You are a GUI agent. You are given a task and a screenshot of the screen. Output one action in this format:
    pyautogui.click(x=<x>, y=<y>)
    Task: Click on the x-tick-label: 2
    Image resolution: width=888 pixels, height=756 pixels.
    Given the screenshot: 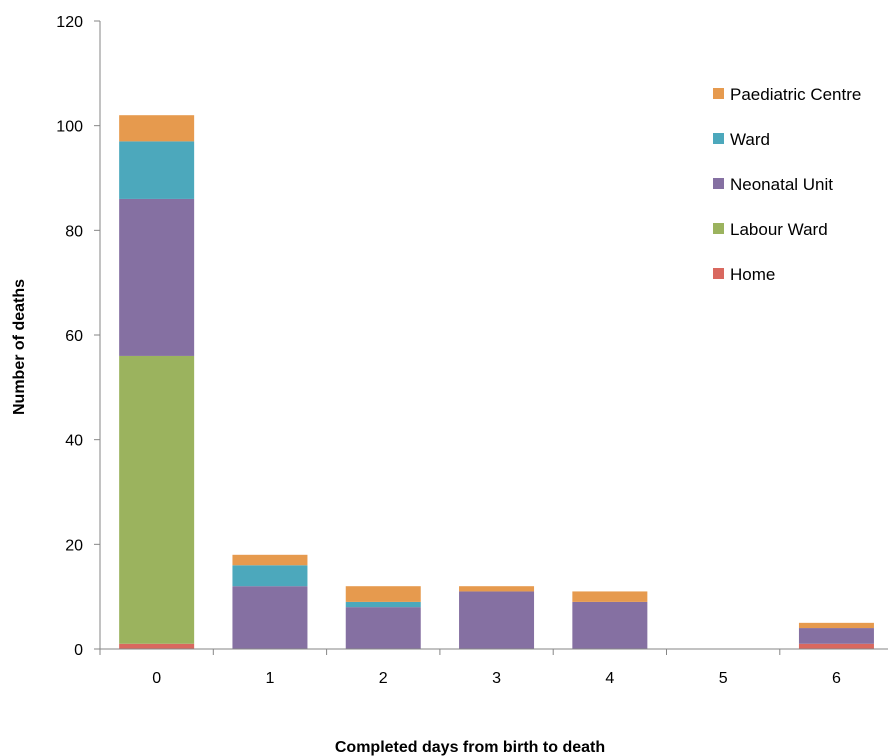 What is the action you would take?
    pyautogui.click(x=383, y=678)
    